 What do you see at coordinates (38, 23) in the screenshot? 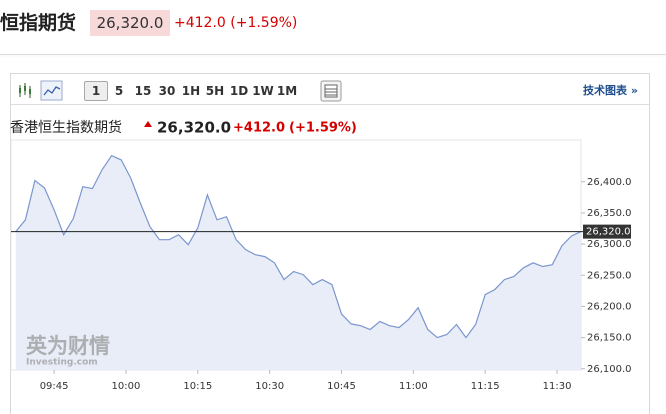
I see `page-title: 恒指期货` at bounding box center [38, 23].